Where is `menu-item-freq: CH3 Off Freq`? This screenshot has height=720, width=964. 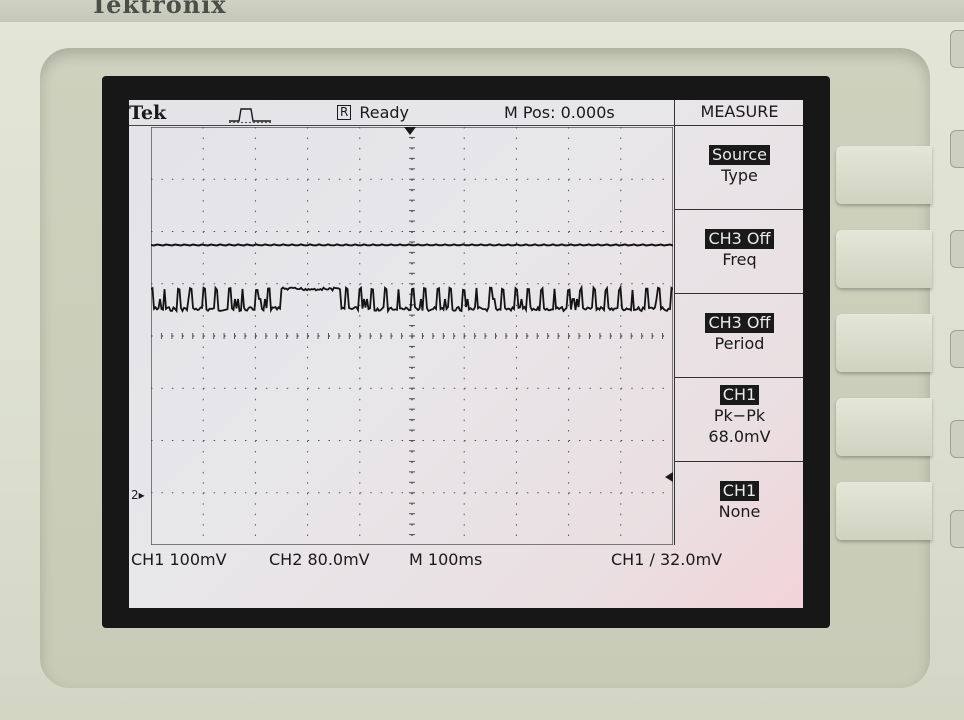
menu-item-freq: CH3 Off Freq is located at coordinates (739, 251).